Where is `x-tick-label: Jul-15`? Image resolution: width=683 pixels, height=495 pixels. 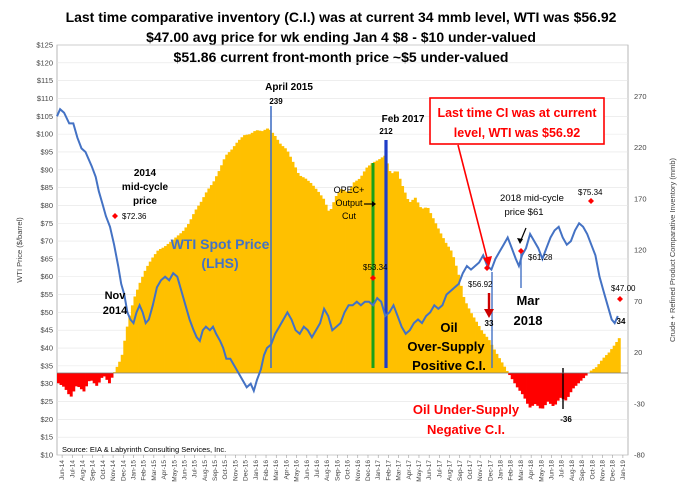 x-tick-label: Jul-15 is located at coordinates (195, 469).